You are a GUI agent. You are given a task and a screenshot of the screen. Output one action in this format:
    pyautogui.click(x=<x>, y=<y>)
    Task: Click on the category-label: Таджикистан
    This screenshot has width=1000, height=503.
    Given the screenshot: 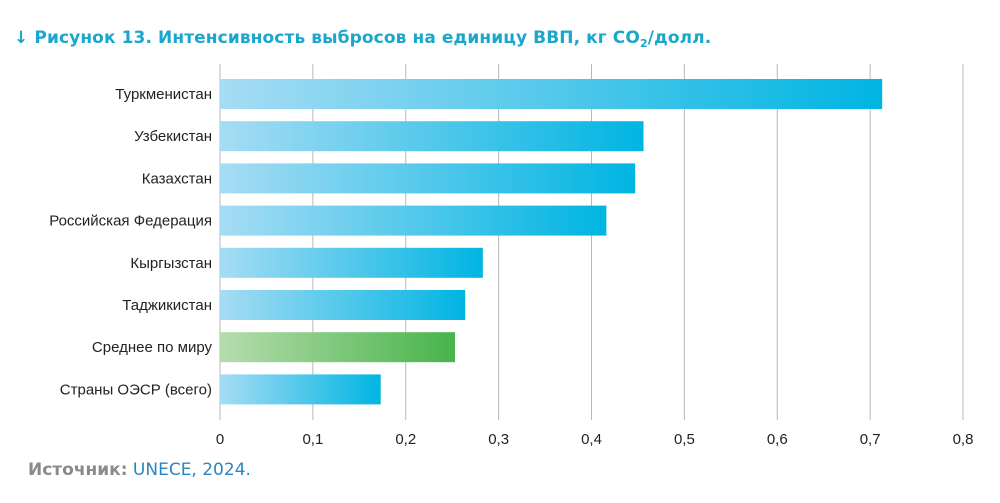 What is the action you would take?
    pyautogui.click(x=167, y=305)
    